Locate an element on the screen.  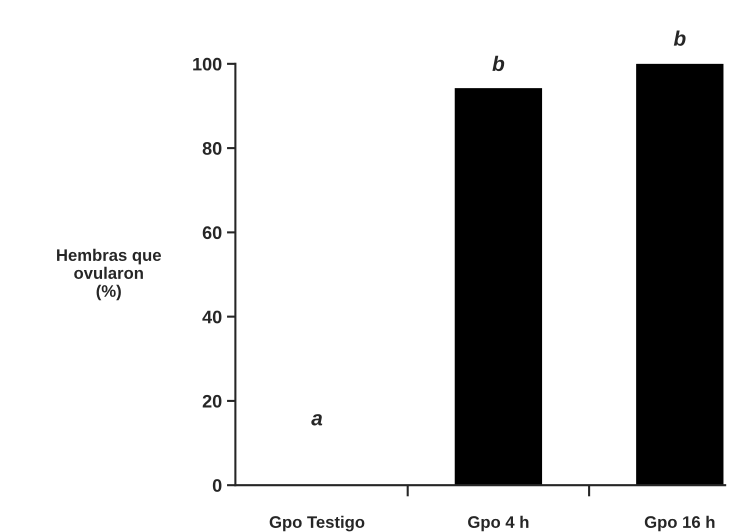
y-tick-label: 20 is located at coordinates (212, 401).